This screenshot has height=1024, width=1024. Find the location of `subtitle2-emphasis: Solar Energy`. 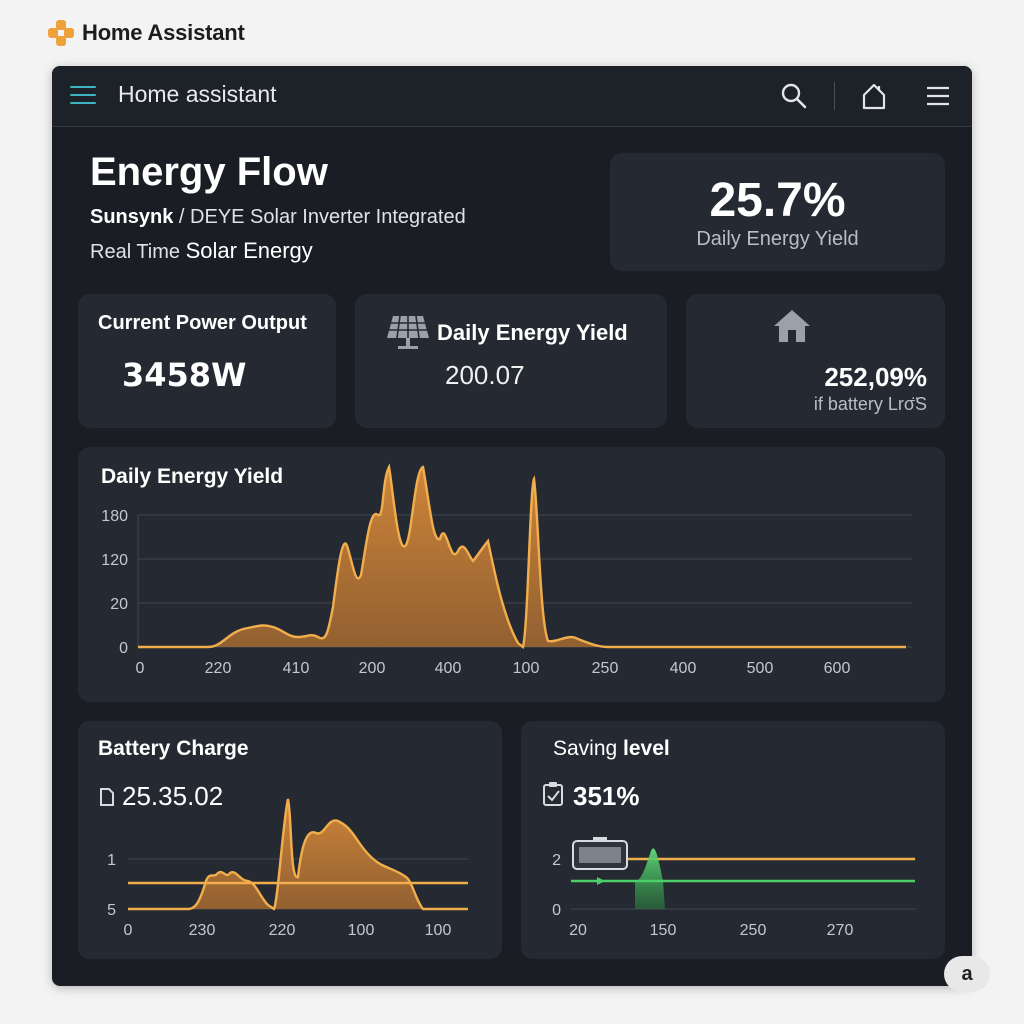

subtitle2-emphasis: Solar Energy is located at coordinates (249, 250).